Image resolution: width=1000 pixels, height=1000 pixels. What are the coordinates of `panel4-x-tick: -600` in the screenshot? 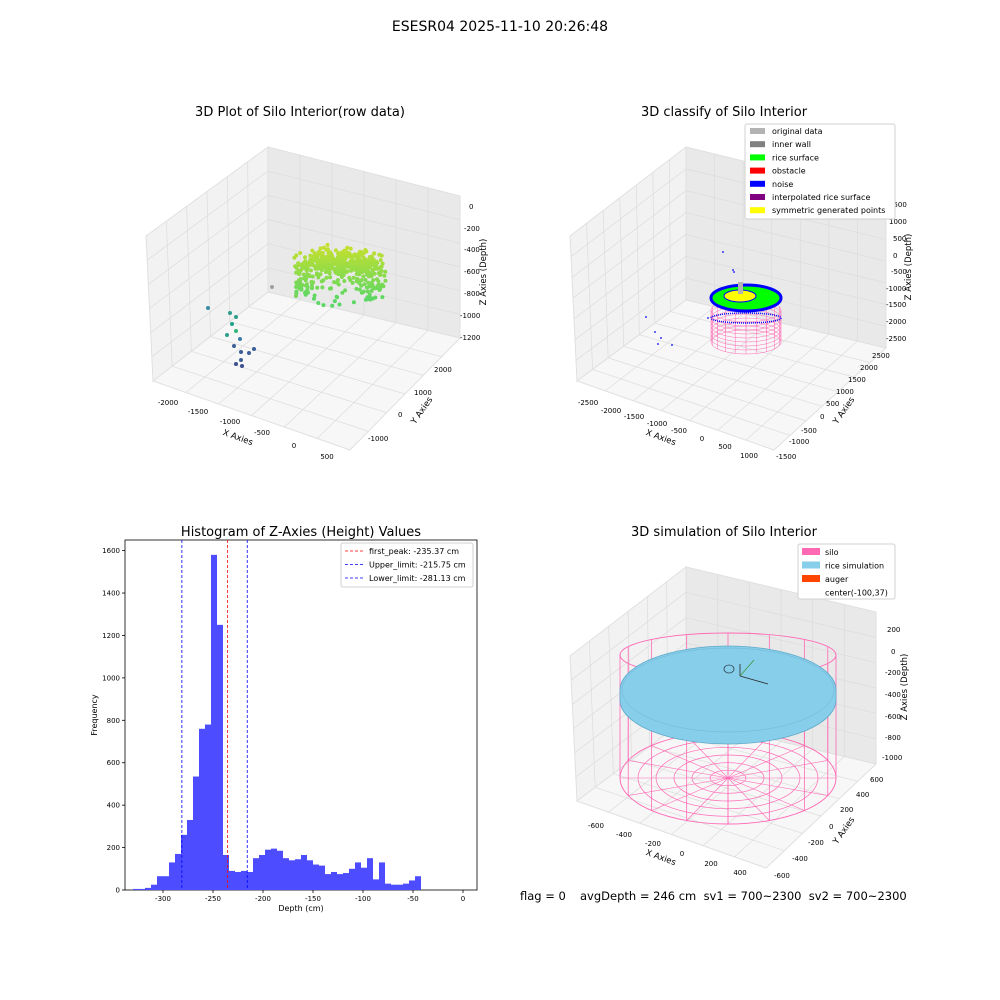 It's located at (596, 826).